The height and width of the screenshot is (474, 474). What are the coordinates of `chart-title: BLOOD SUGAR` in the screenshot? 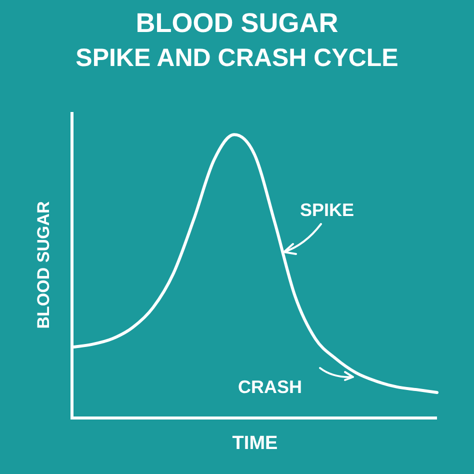 It's located at (237, 23).